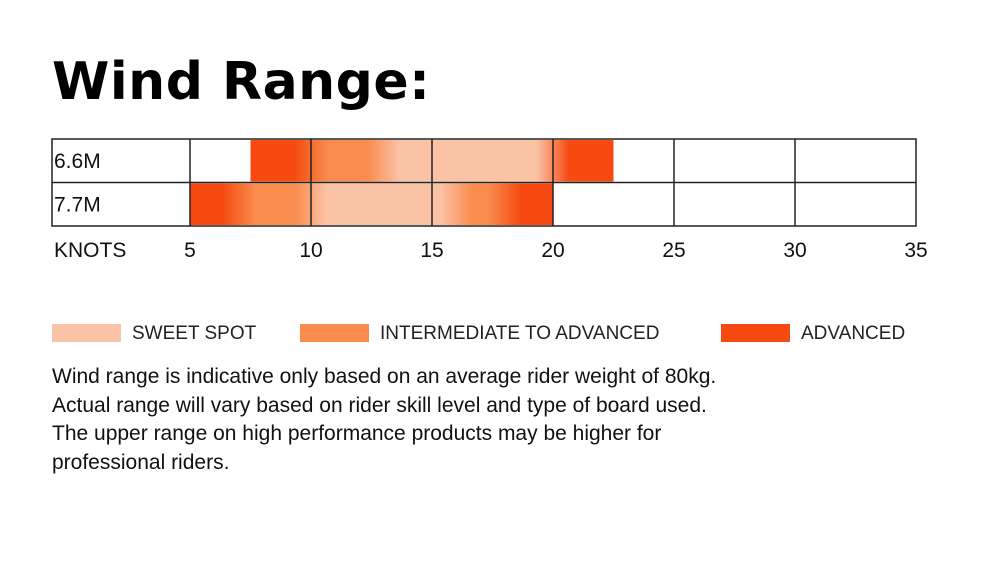  Describe the element at coordinates (673, 250) in the screenshot. I see `x-tick-label: 25` at that location.